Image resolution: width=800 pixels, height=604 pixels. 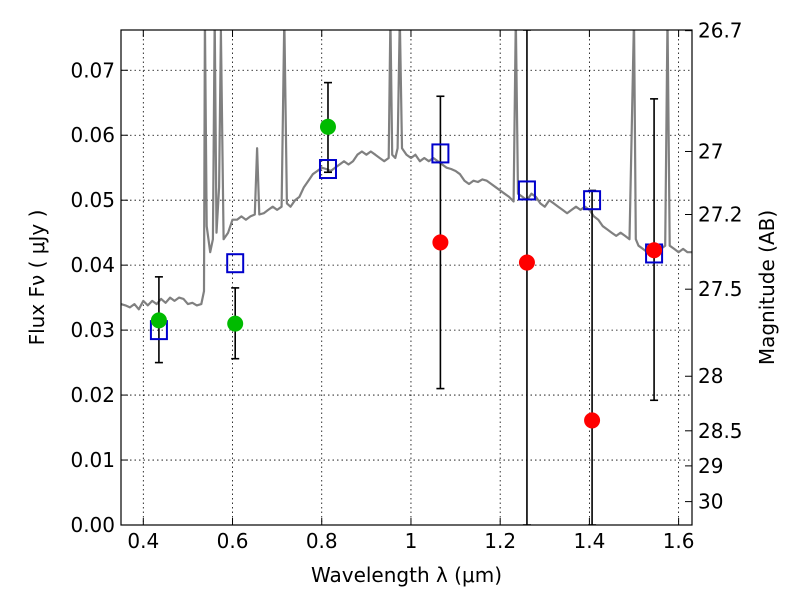 I want to click on right-tick-label: 28, so click(x=710, y=376).